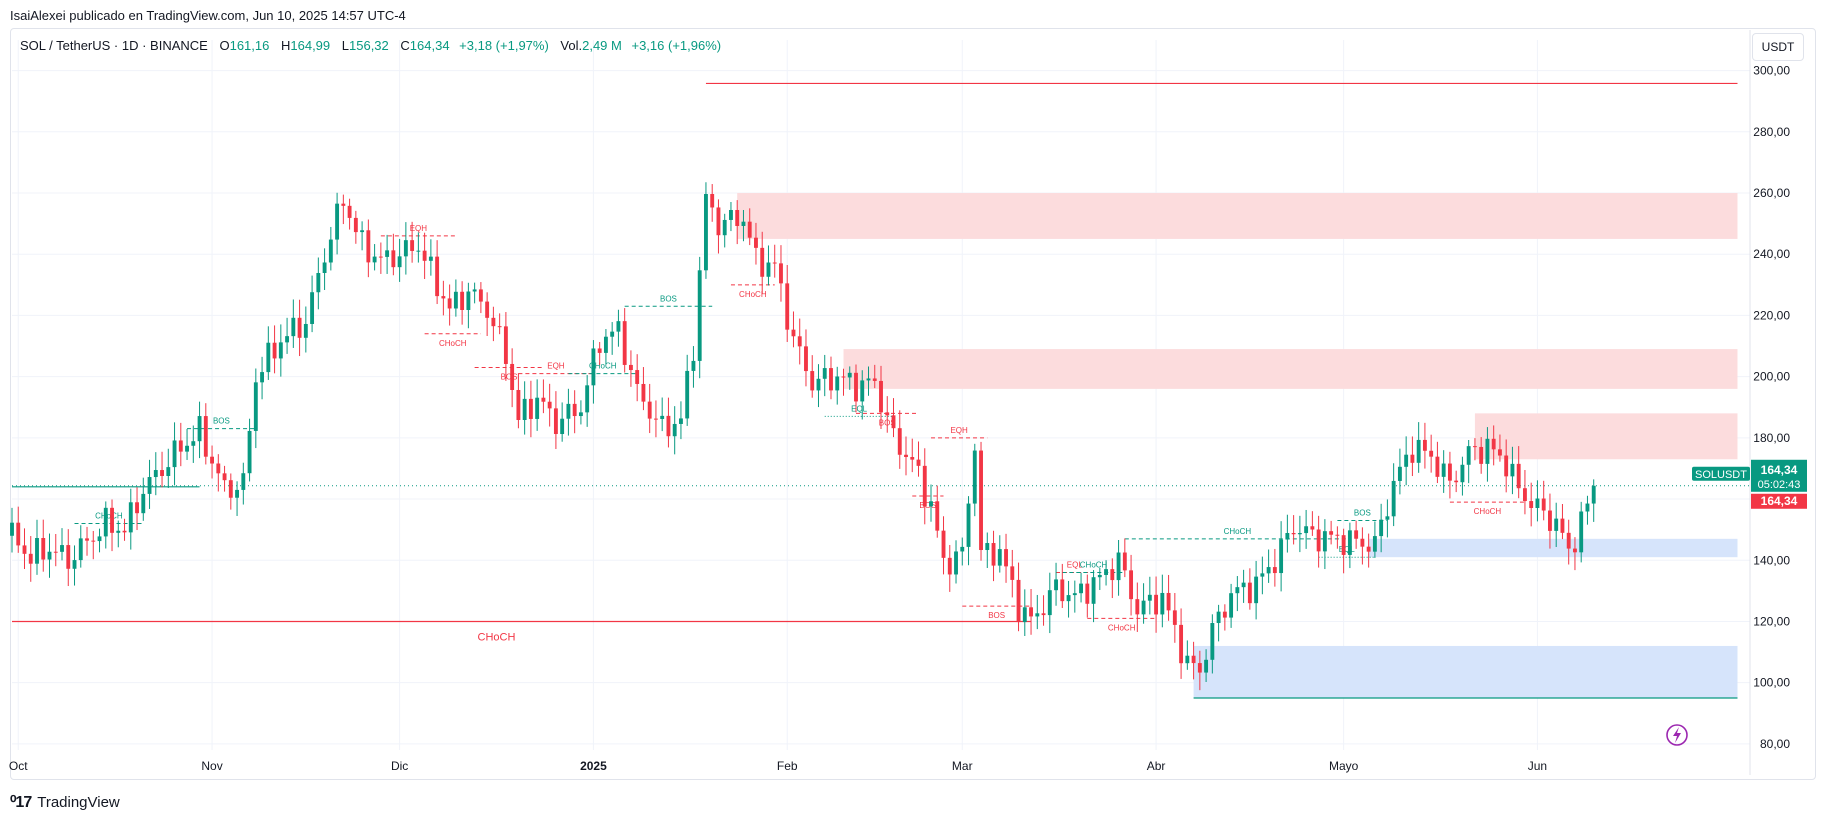 The width and height of the screenshot is (1826, 820). What do you see at coordinates (1721, 473) in the screenshot?
I see `symbol-badge` at bounding box center [1721, 473].